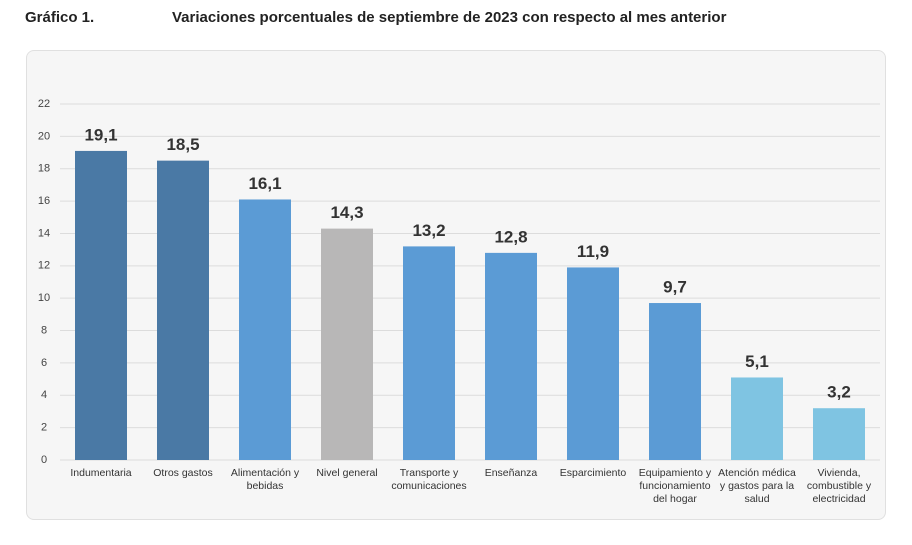 Image resolution: width=912 pixels, height=545 pixels. I want to click on value-label: 13,2, so click(428, 230).